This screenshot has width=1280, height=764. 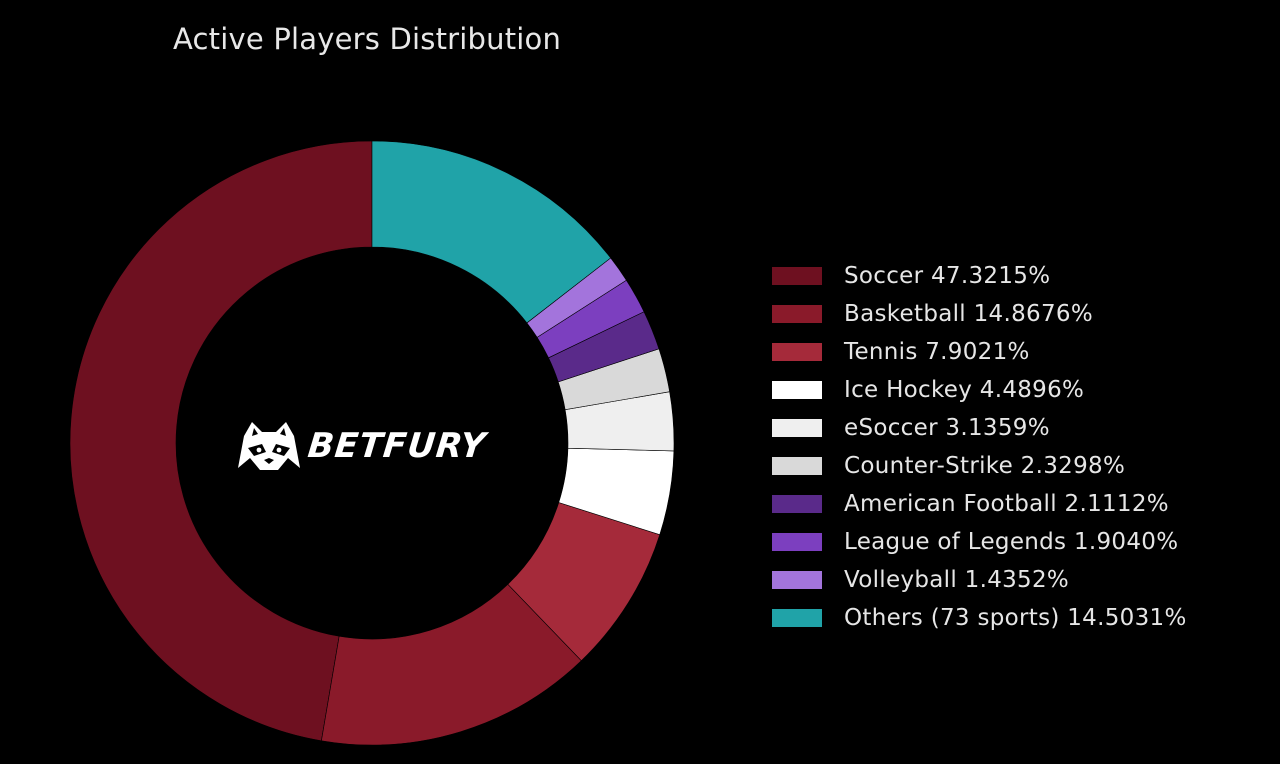 I want to click on legend-item: Basketball 14.8676%, so click(x=979, y=314).